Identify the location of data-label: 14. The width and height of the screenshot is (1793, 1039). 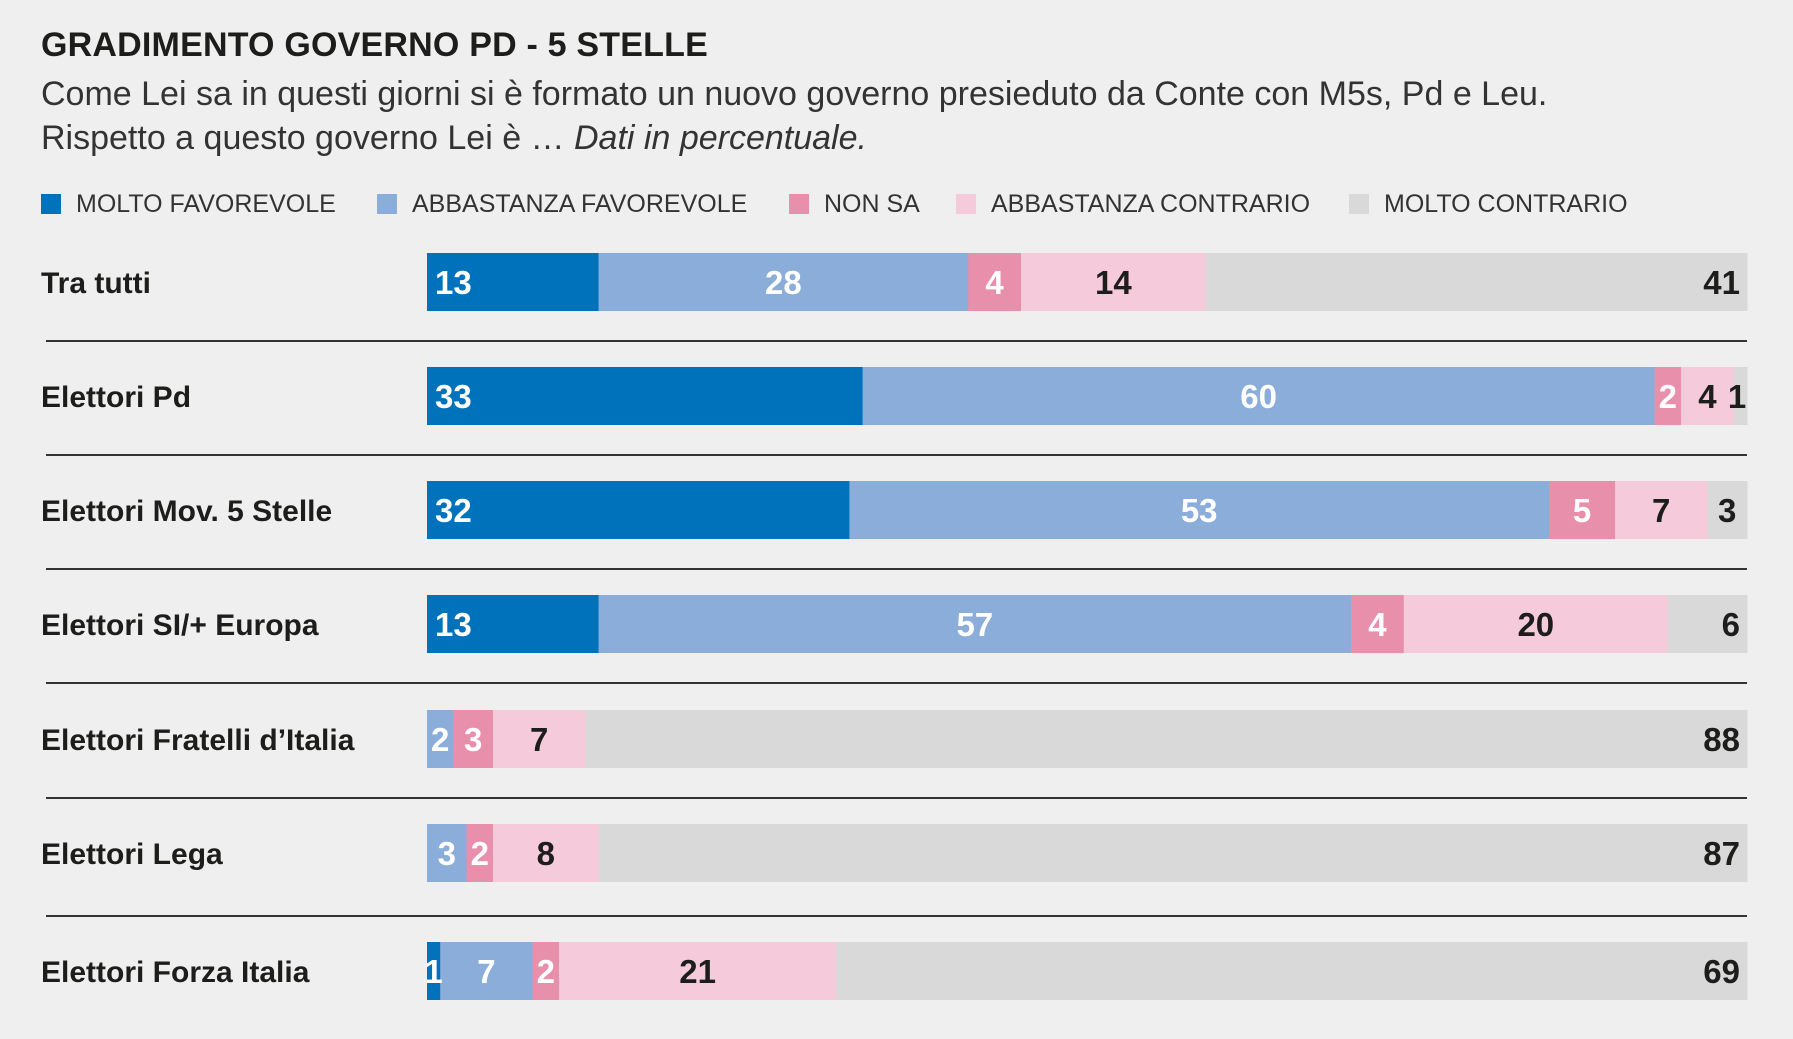
(1113, 282).